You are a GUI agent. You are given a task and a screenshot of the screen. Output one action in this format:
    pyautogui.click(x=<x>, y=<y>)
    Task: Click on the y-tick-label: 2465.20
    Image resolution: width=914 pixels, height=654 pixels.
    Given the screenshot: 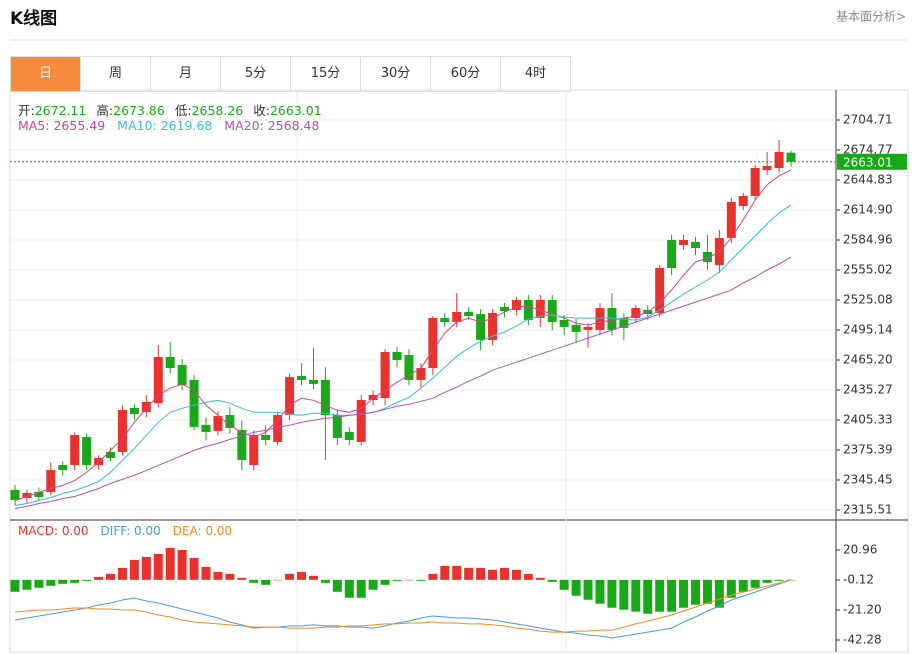 What is the action you would take?
    pyautogui.click(x=868, y=359)
    